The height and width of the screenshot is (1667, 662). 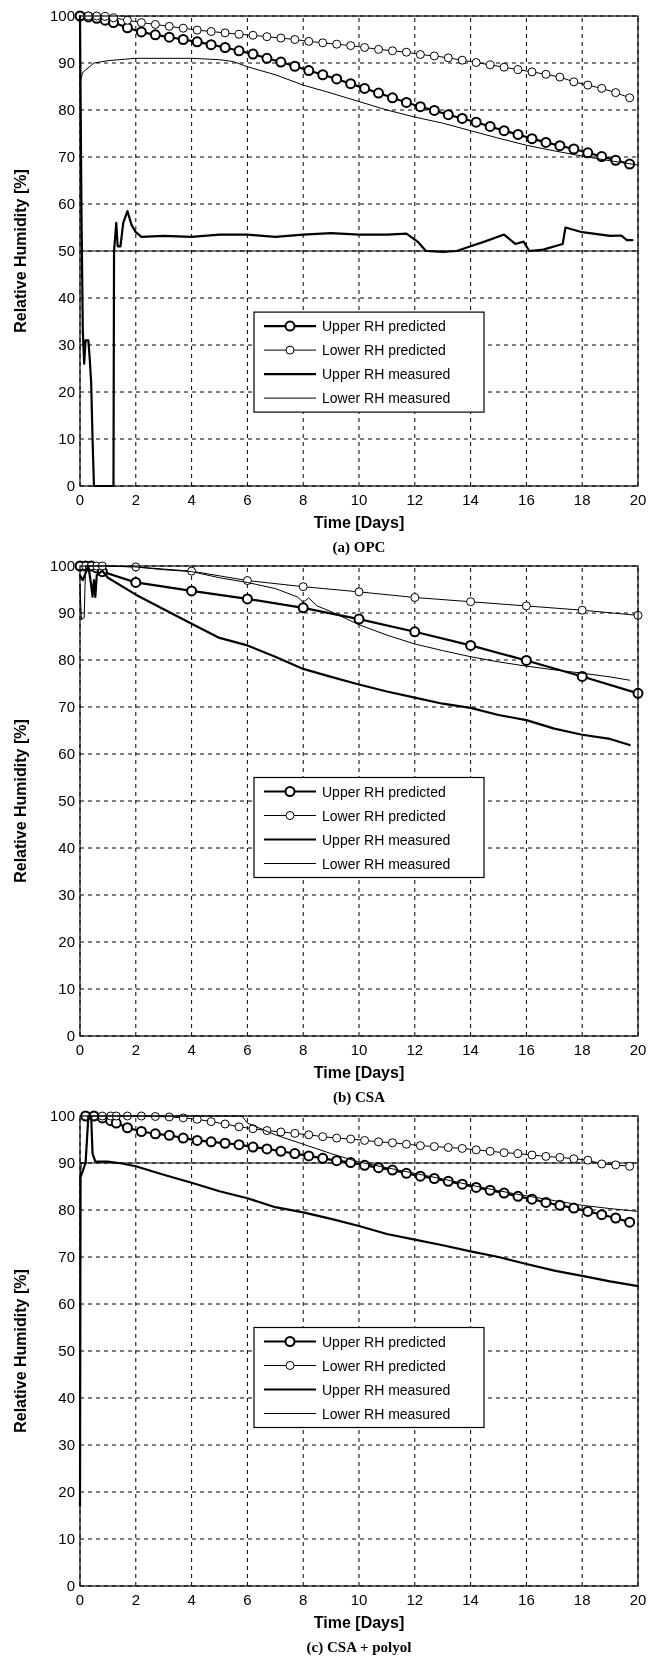 I want to click on text: (c) CSA + polyol, so click(x=359, y=1647).